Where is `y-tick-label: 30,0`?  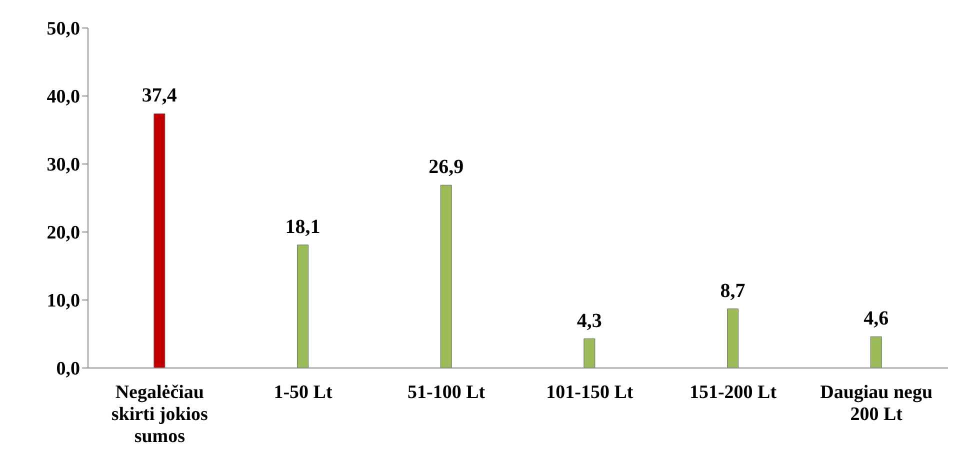 y-tick-label: 30,0 is located at coordinates (63, 165).